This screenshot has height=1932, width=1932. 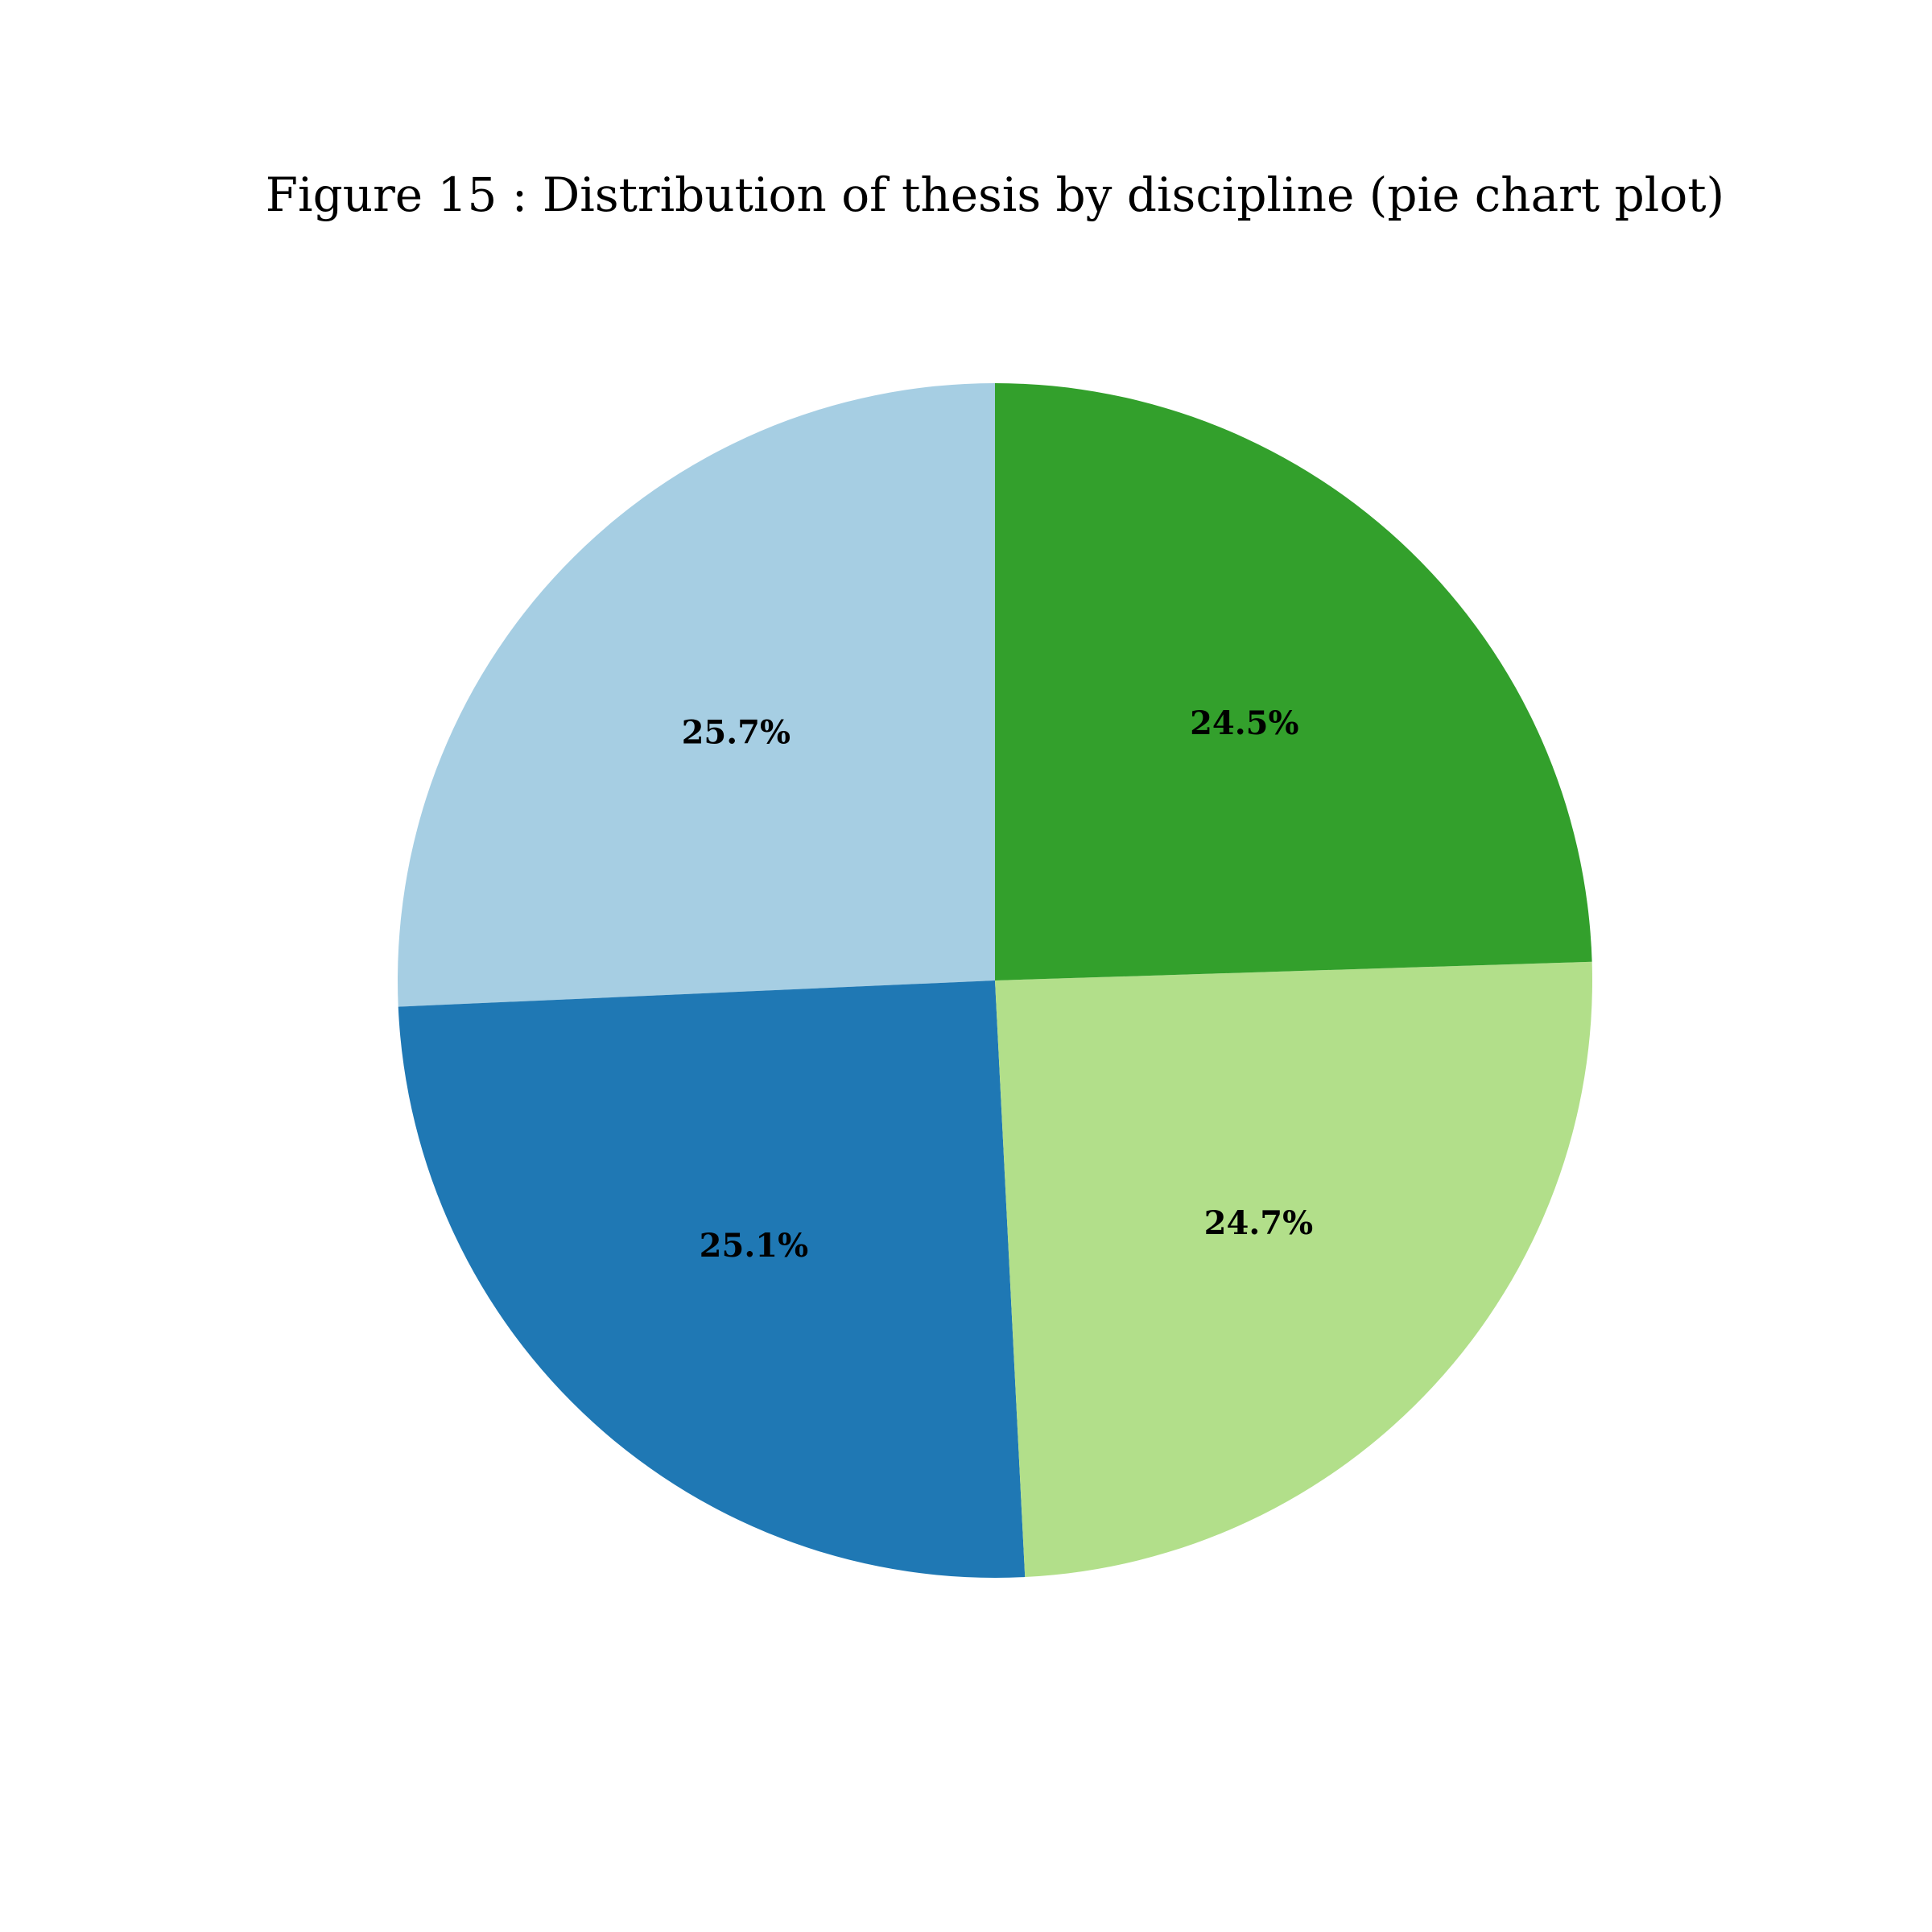 What do you see at coordinates (1258, 1223) in the screenshot?
I see `slice-label-2: 24.7%` at bounding box center [1258, 1223].